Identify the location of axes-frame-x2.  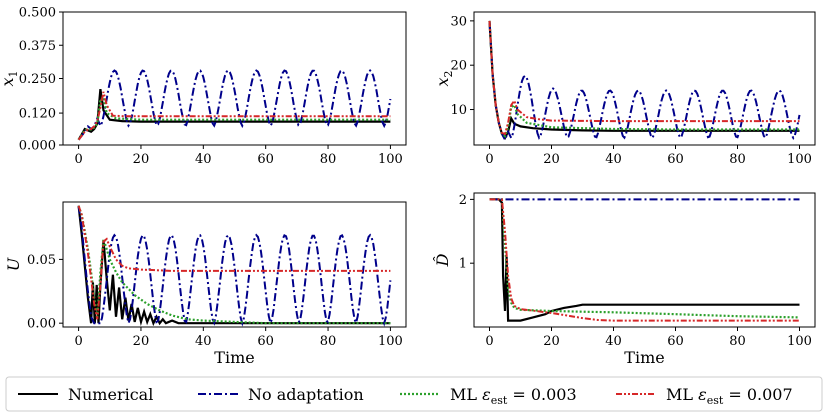
(644, 78).